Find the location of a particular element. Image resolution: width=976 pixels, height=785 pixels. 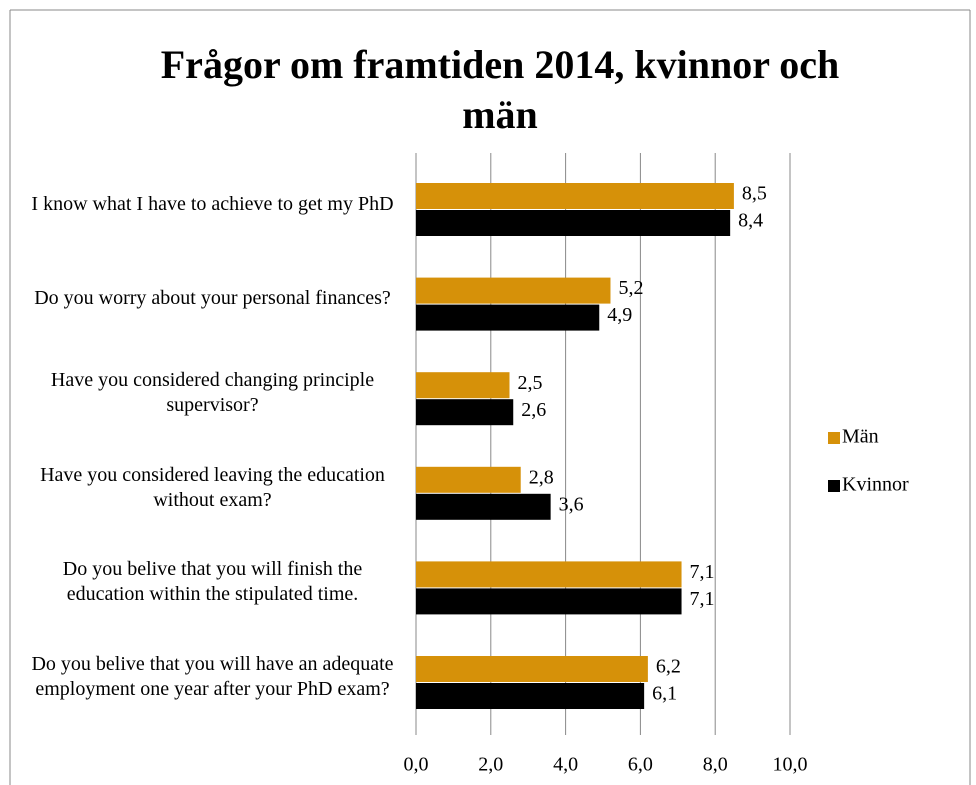

x-tick-label: 4,0 is located at coordinates (565, 765).